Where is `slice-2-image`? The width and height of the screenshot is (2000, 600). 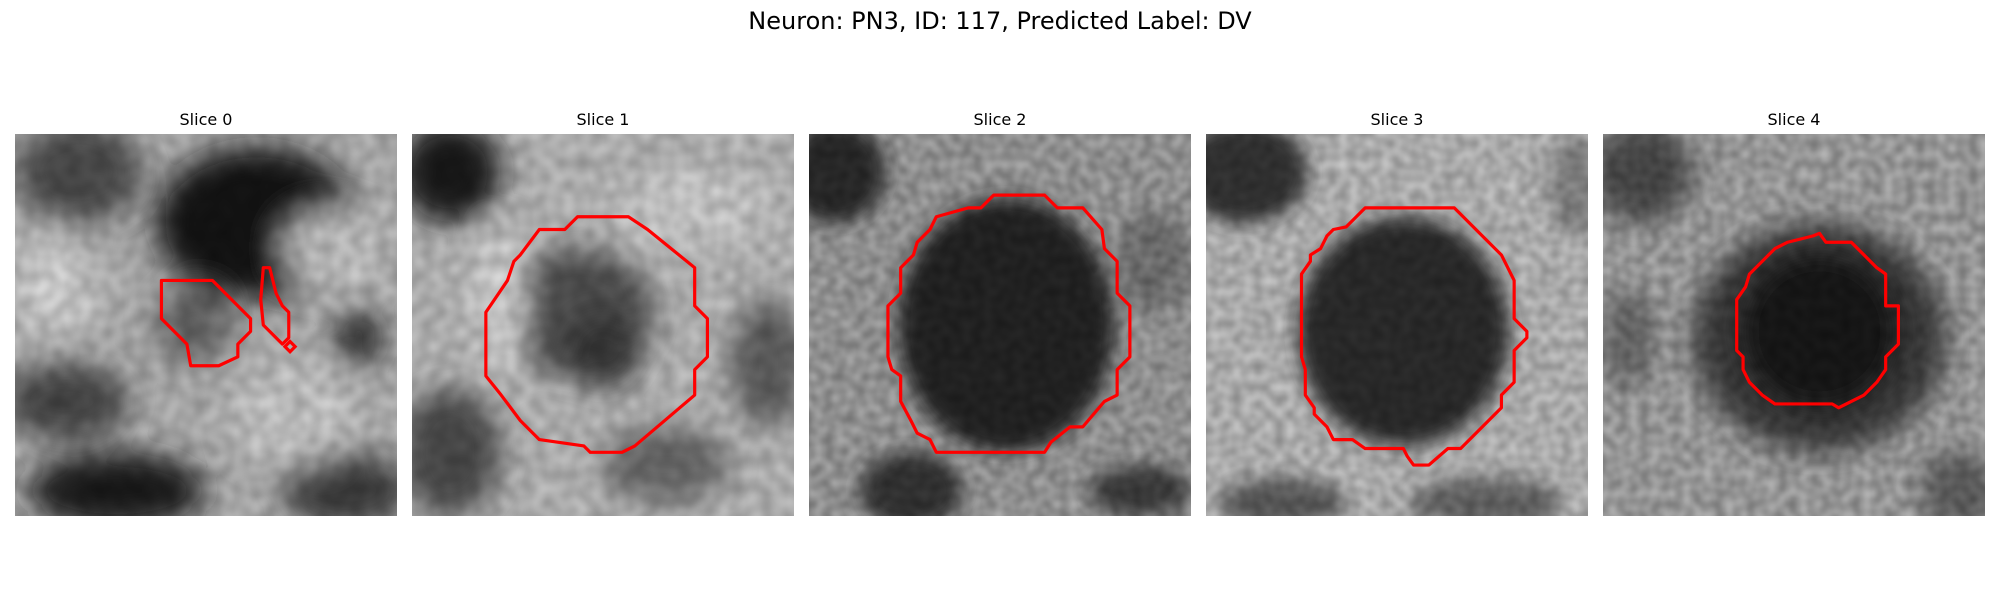 slice-2-image is located at coordinates (1000, 325).